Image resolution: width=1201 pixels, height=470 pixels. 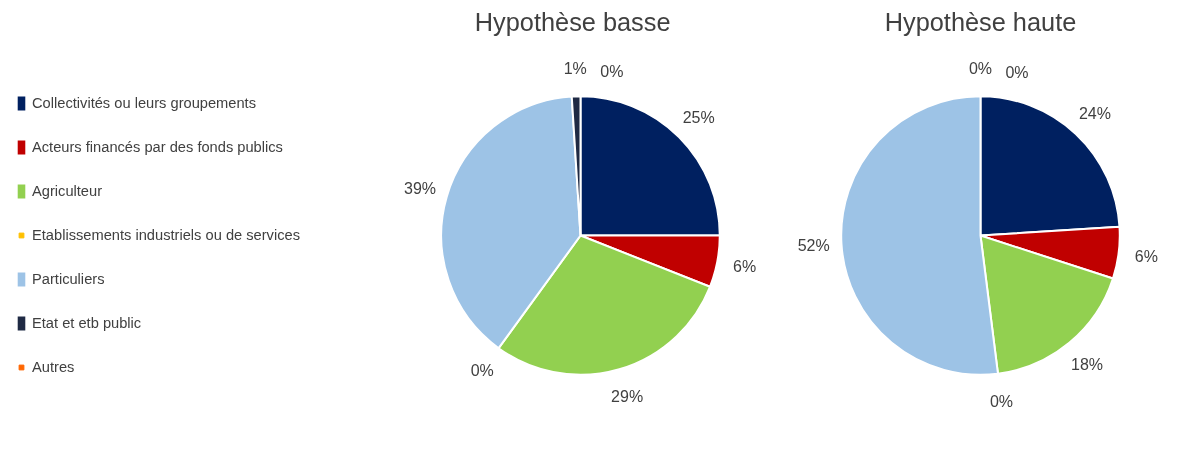 I want to click on data-label: 29%, so click(x=627, y=396).